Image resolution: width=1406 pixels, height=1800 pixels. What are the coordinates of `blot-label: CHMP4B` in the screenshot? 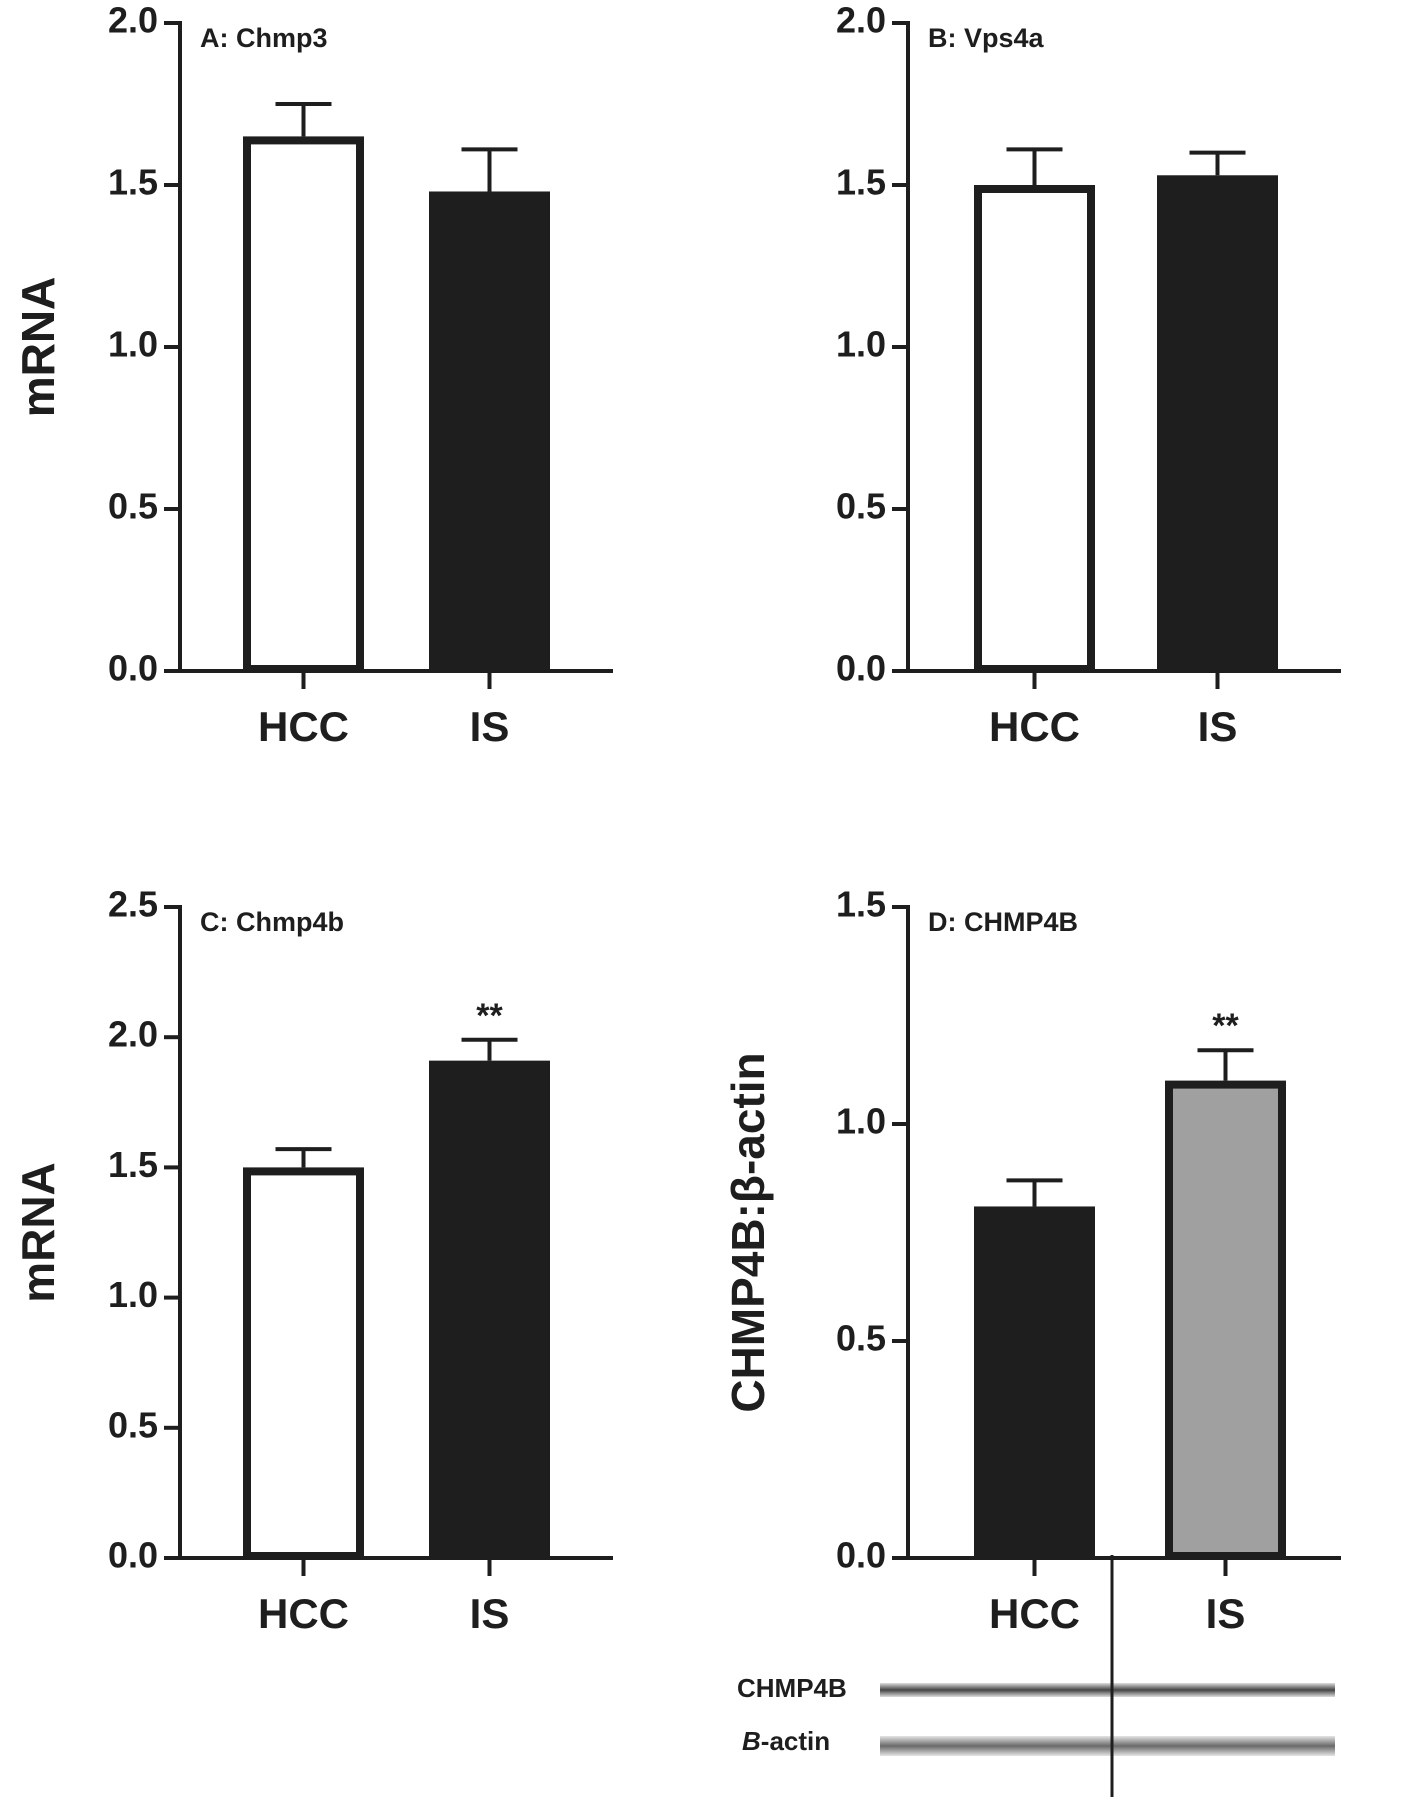 It's located at (792, 1688).